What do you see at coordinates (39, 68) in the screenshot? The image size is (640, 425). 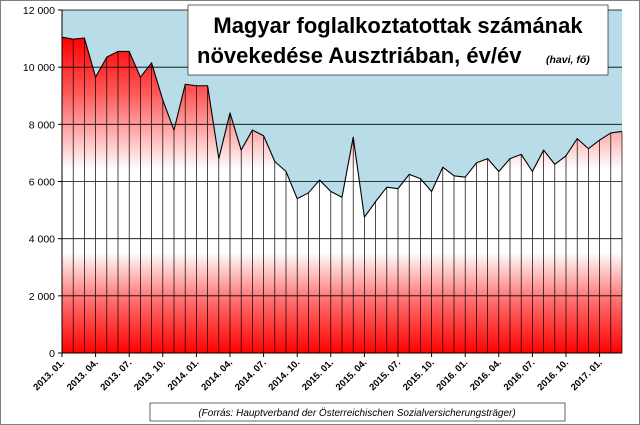 I see `y-tick-label: 10 000` at bounding box center [39, 68].